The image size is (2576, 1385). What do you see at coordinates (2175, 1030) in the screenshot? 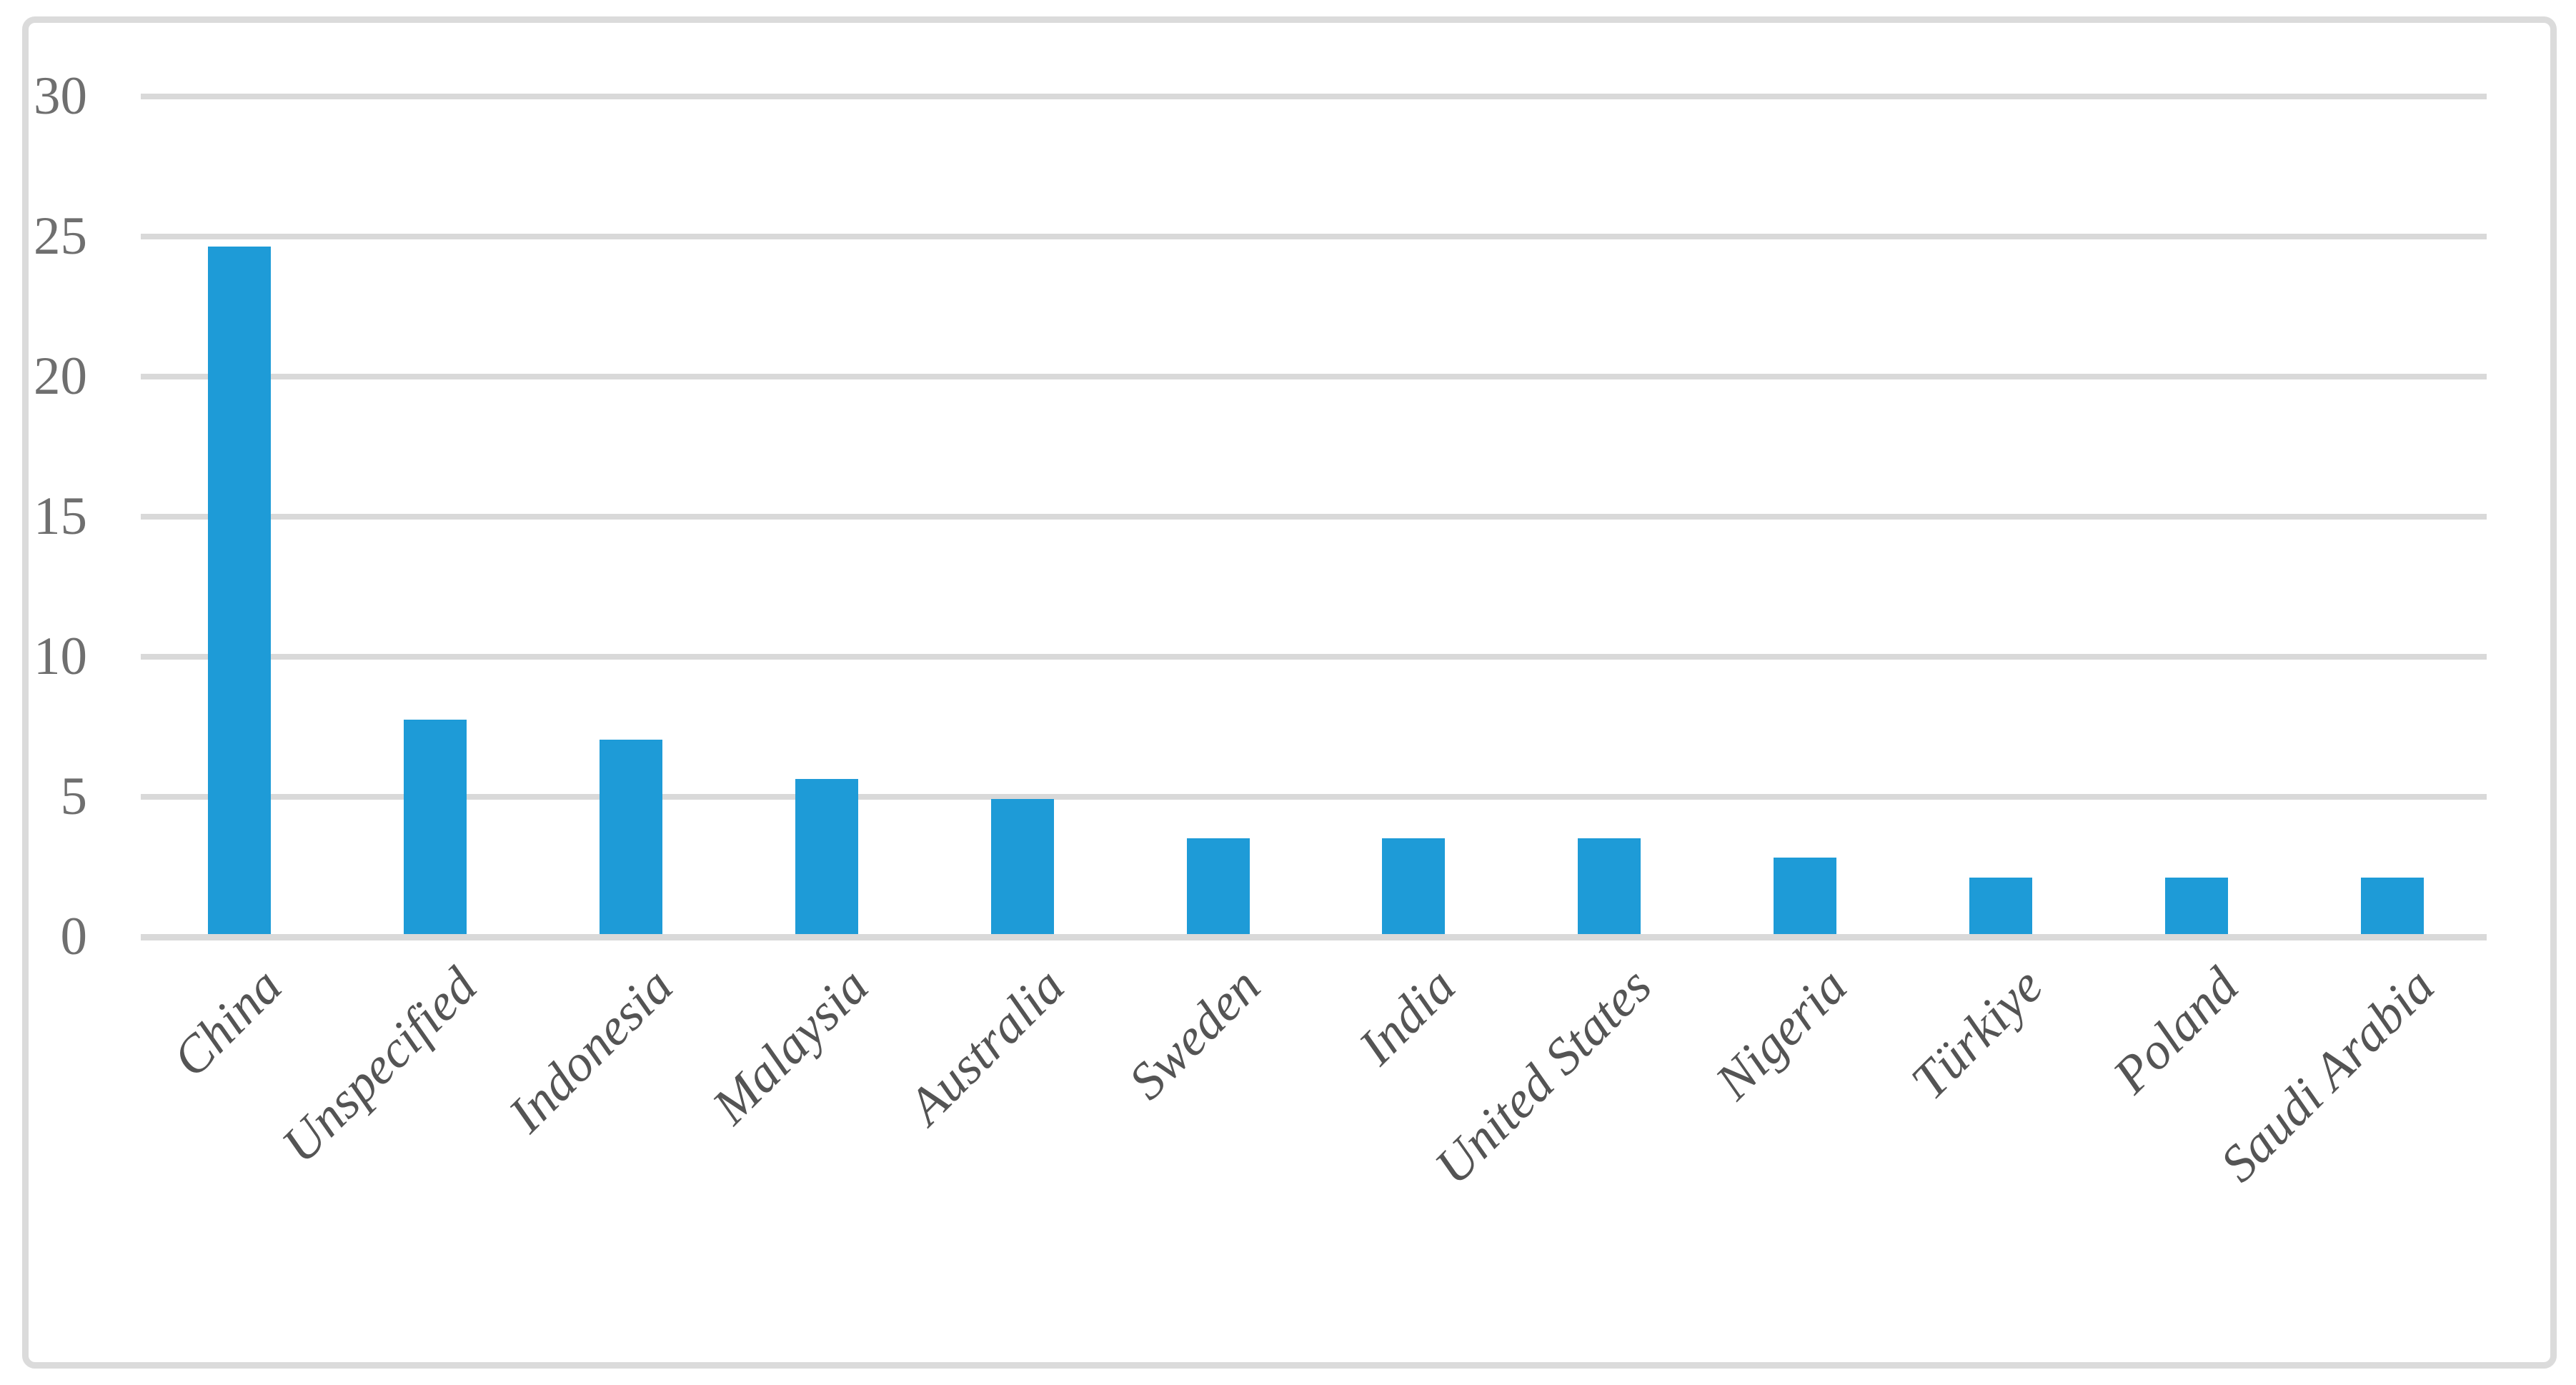
I see `category-label-poland: Poland` at bounding box center [2175, 1030].